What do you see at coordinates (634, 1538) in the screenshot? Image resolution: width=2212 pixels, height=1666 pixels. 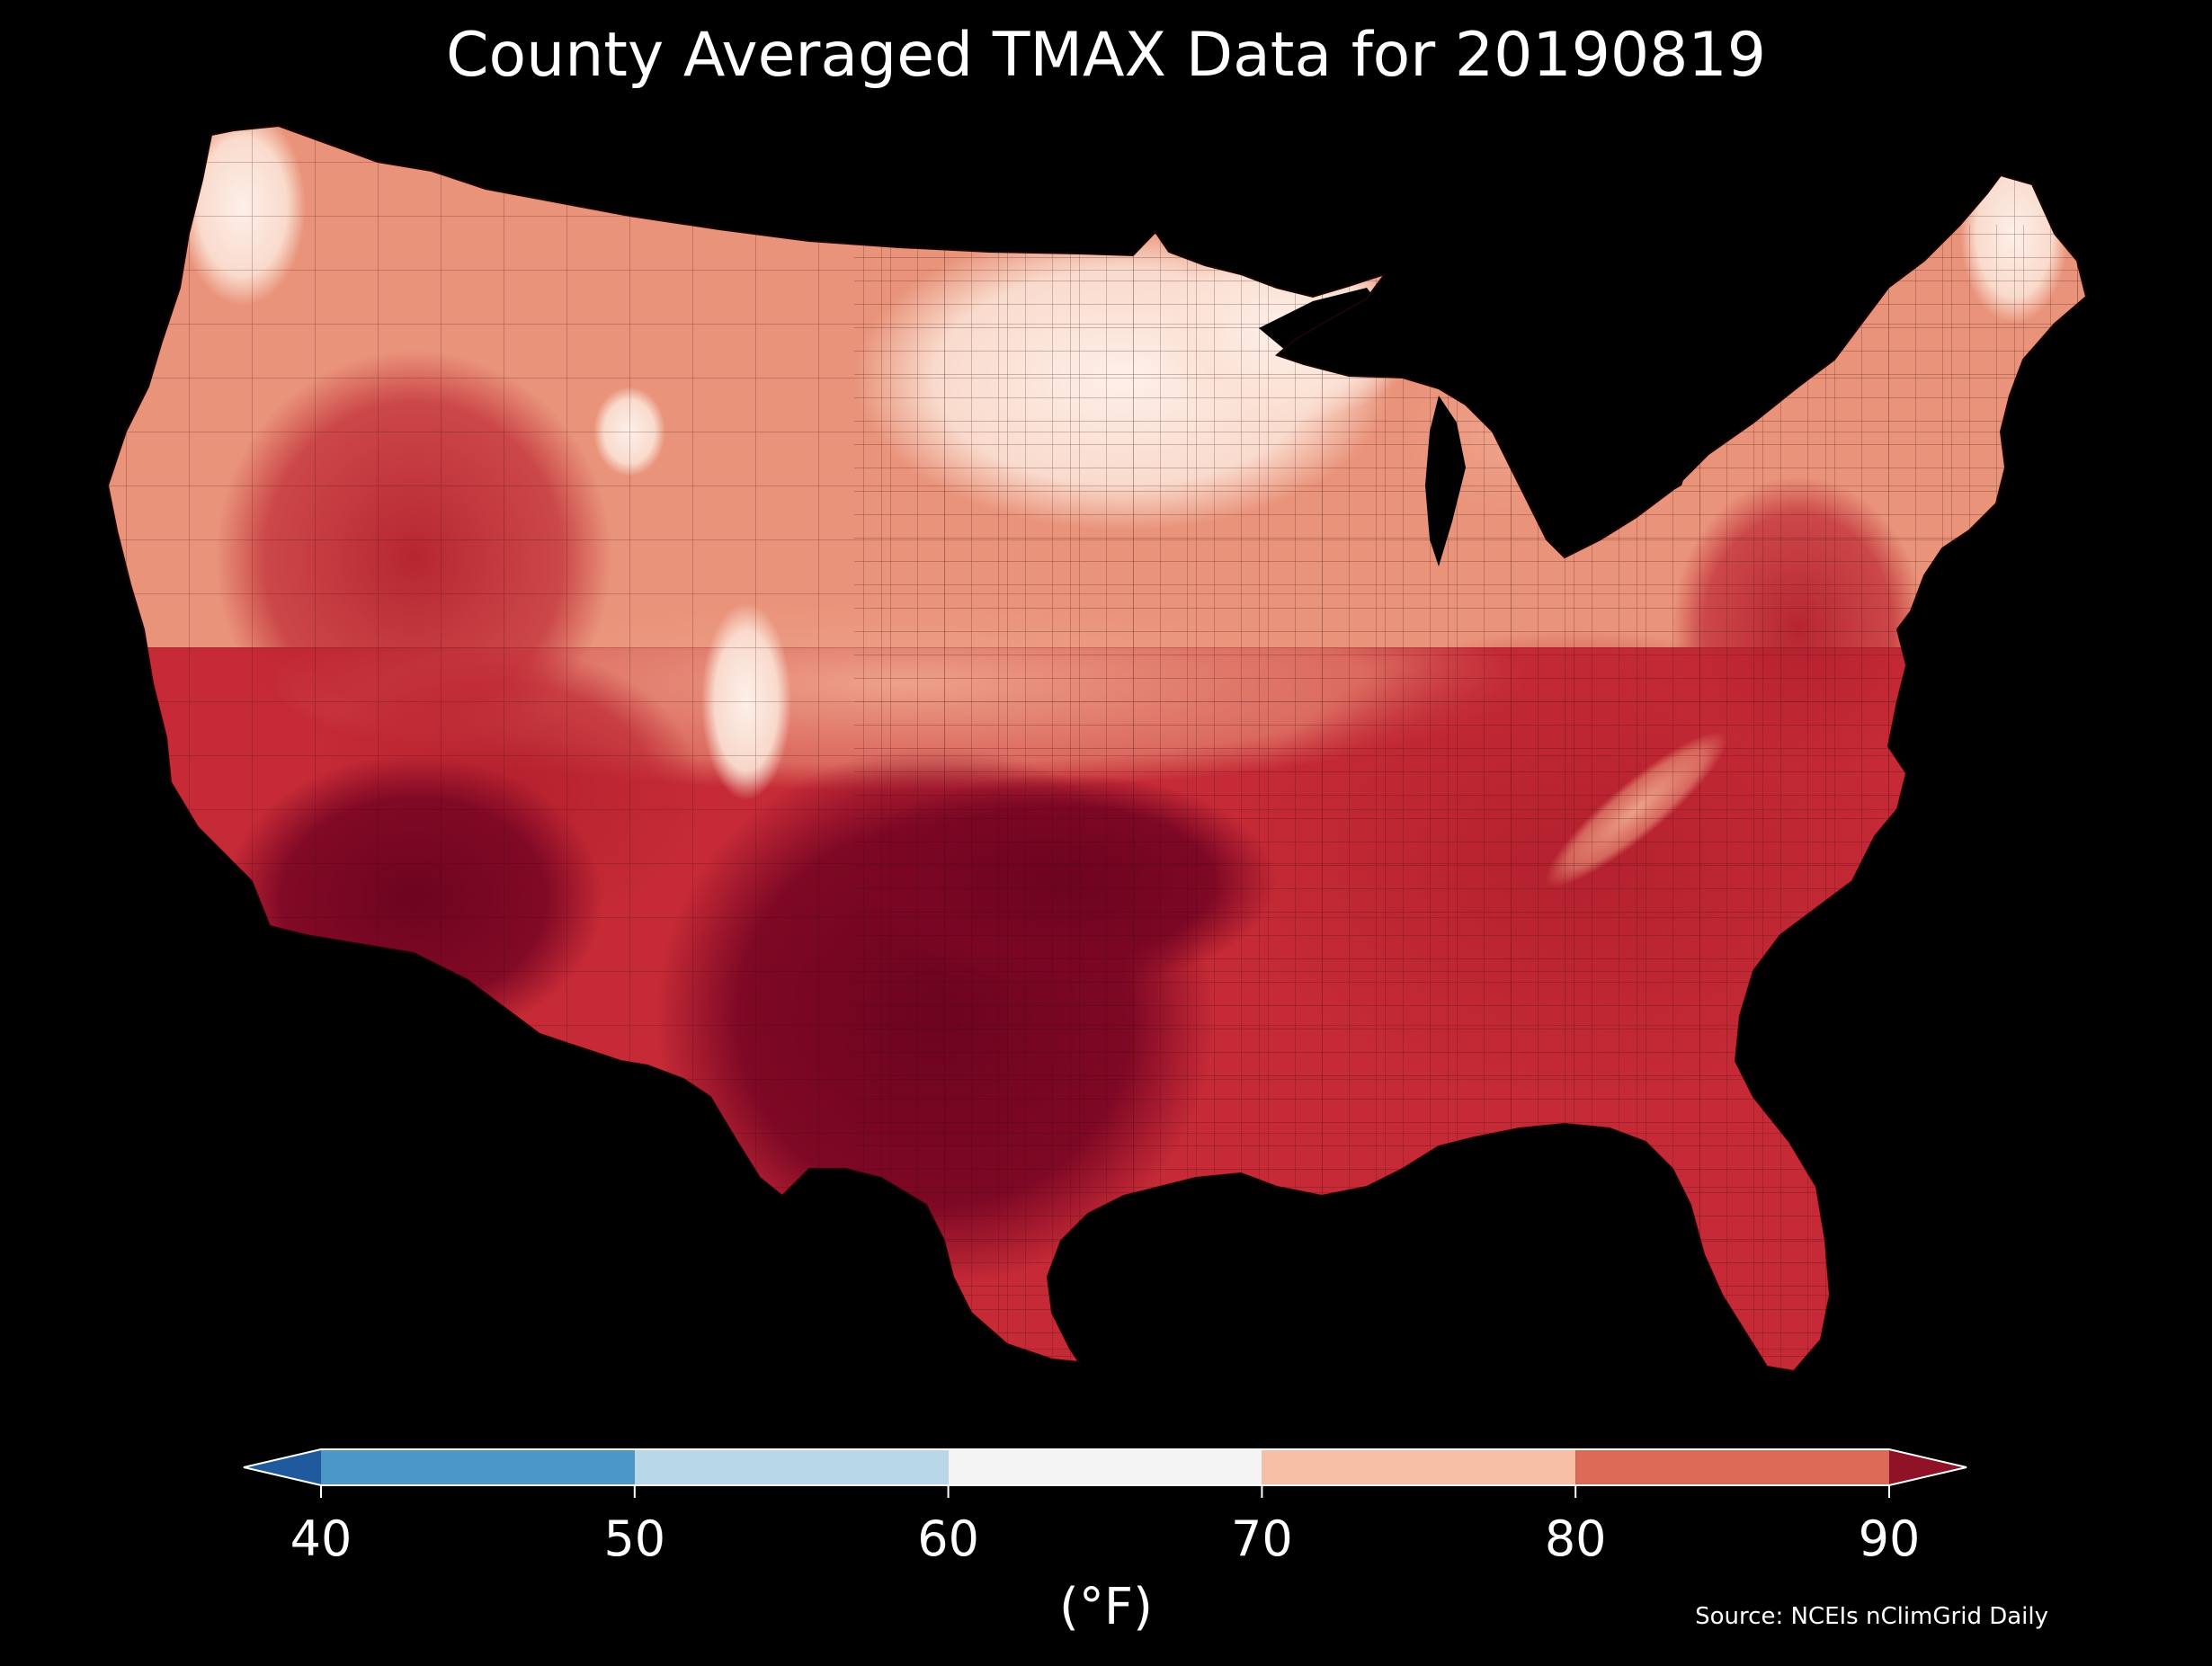 I see `colorbar-tick-label-50: 50` at bounding box center [634, 1538].